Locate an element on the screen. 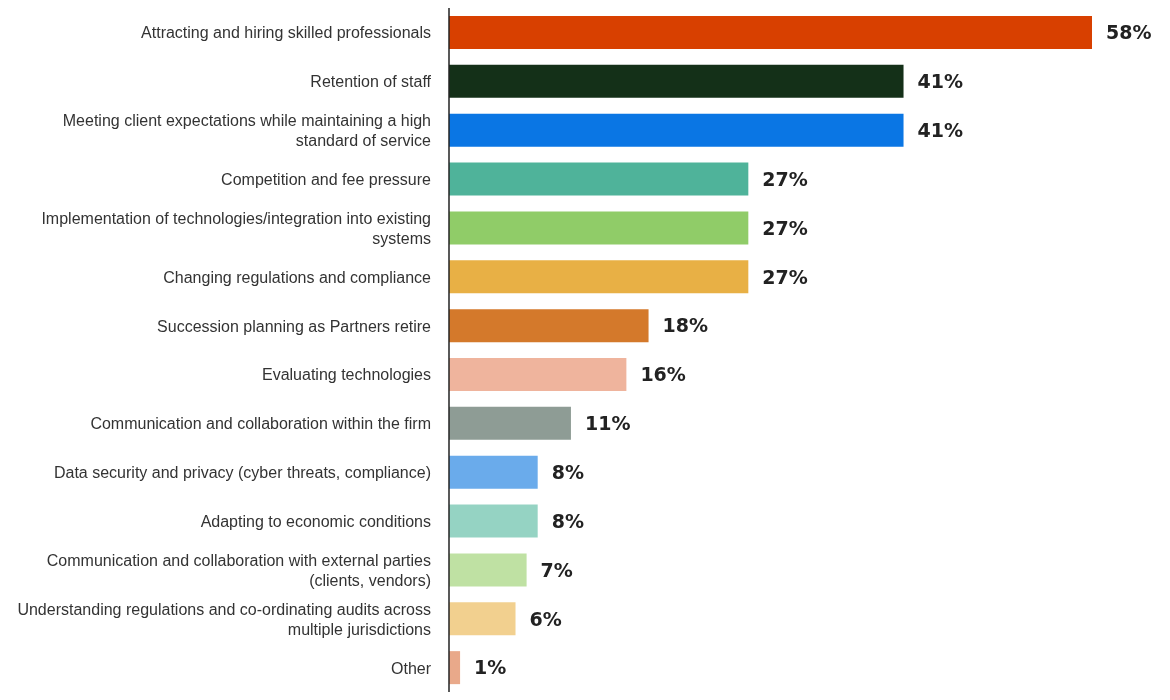 The height and width of the screenshot is (700, 1170). data-label: 1% is located at coordinates (490, 667).